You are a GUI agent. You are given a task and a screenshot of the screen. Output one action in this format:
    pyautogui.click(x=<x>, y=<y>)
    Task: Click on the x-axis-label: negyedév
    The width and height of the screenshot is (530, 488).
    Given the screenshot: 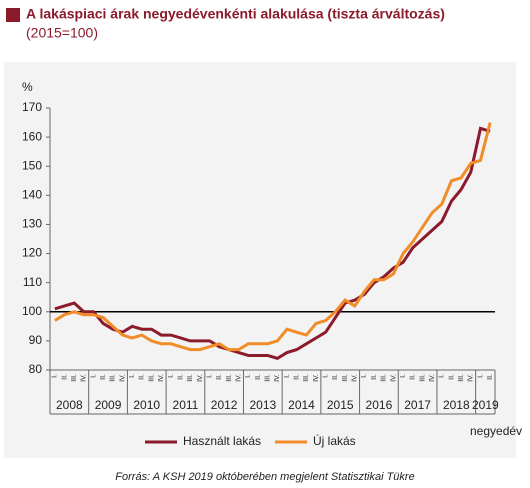 What is the action you would take?
    pyautogui.click(x=496, y=431)
    